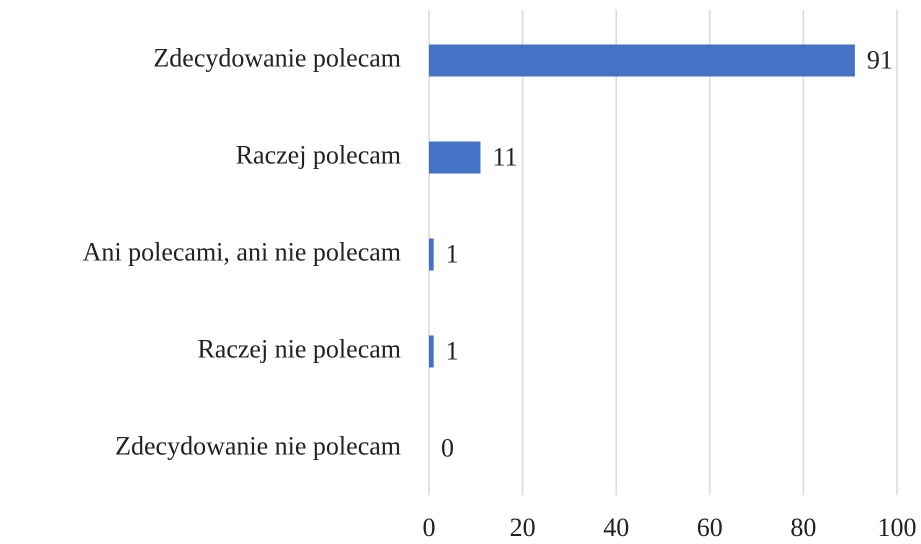 The width and height of the screenshot is (921, 544). I want to click on x-tick-label: 20, so click(523, 527).